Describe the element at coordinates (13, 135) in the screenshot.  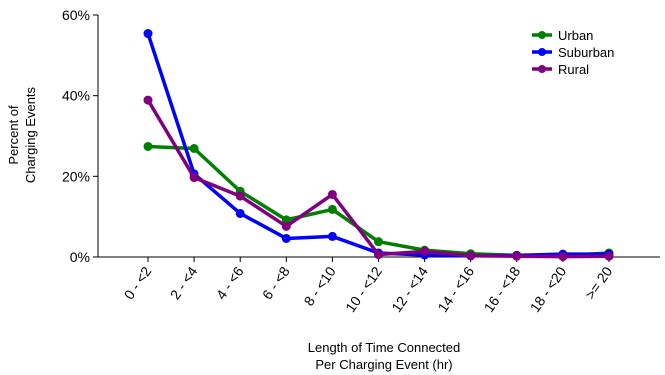
I see `y-axis-title-line-1: Percent of` at that location.